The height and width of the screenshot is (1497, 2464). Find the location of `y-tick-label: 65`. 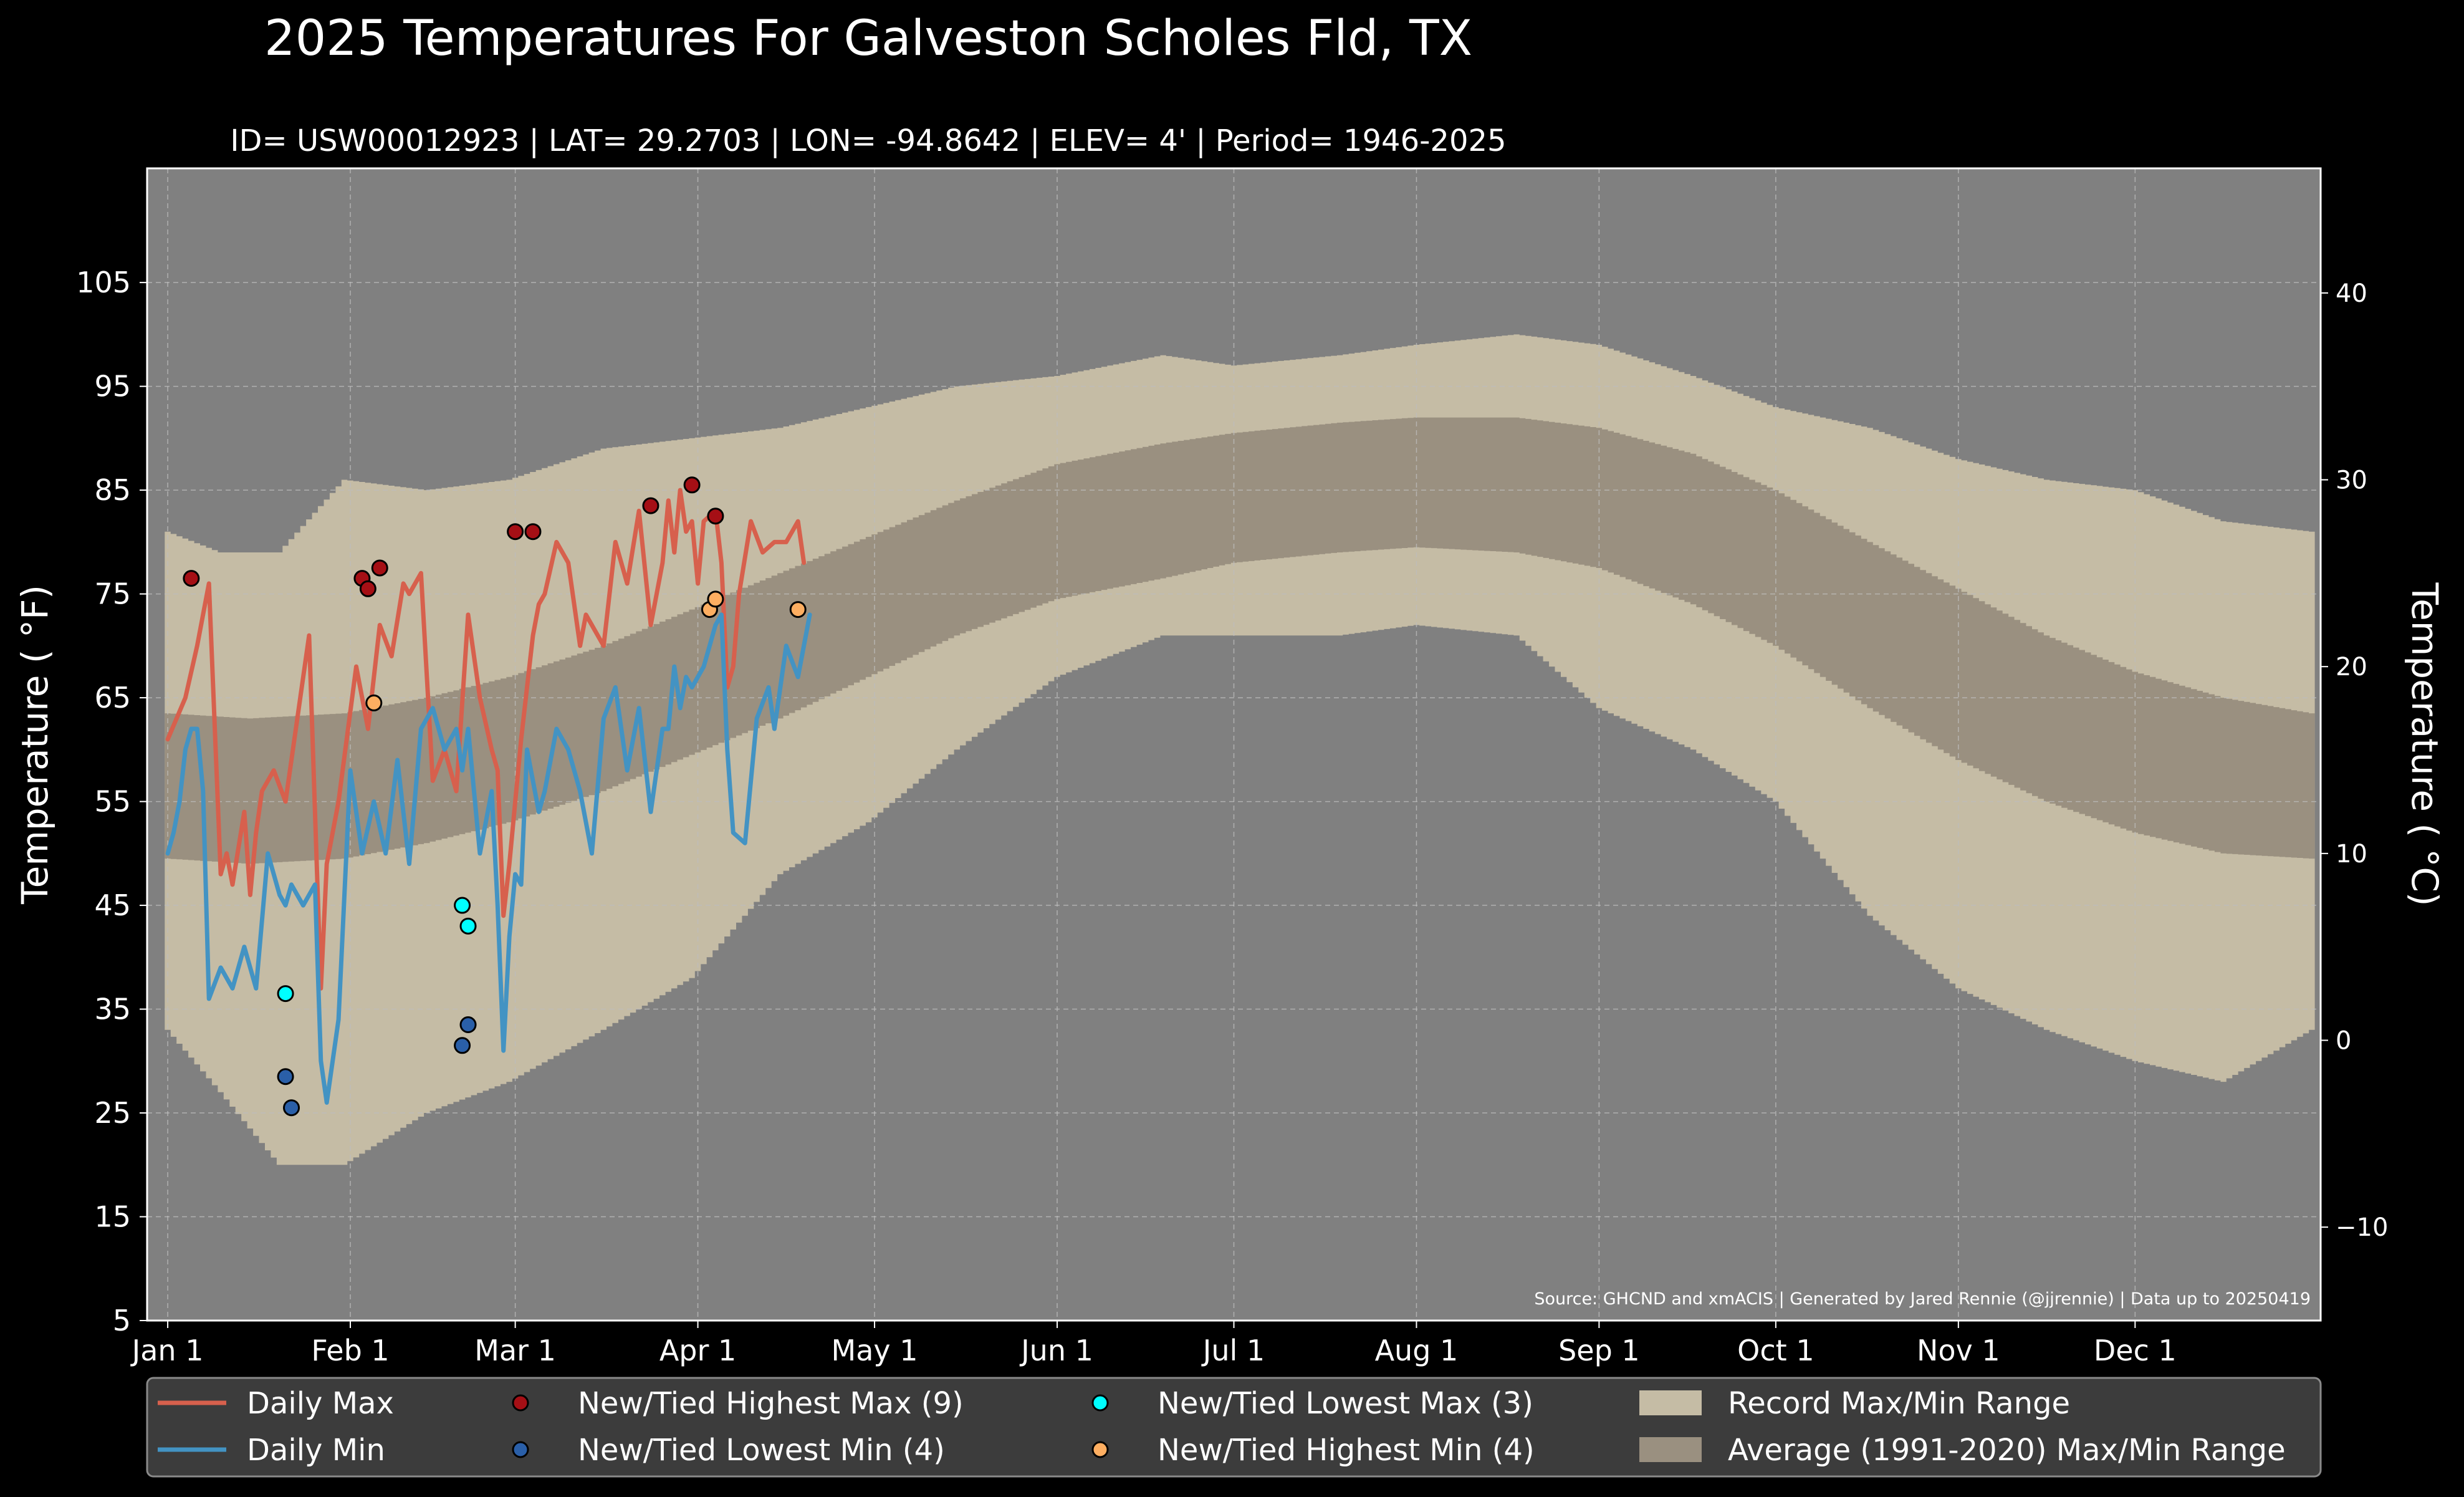

y-tick-label: 65 is located at coordinates (113, 698).